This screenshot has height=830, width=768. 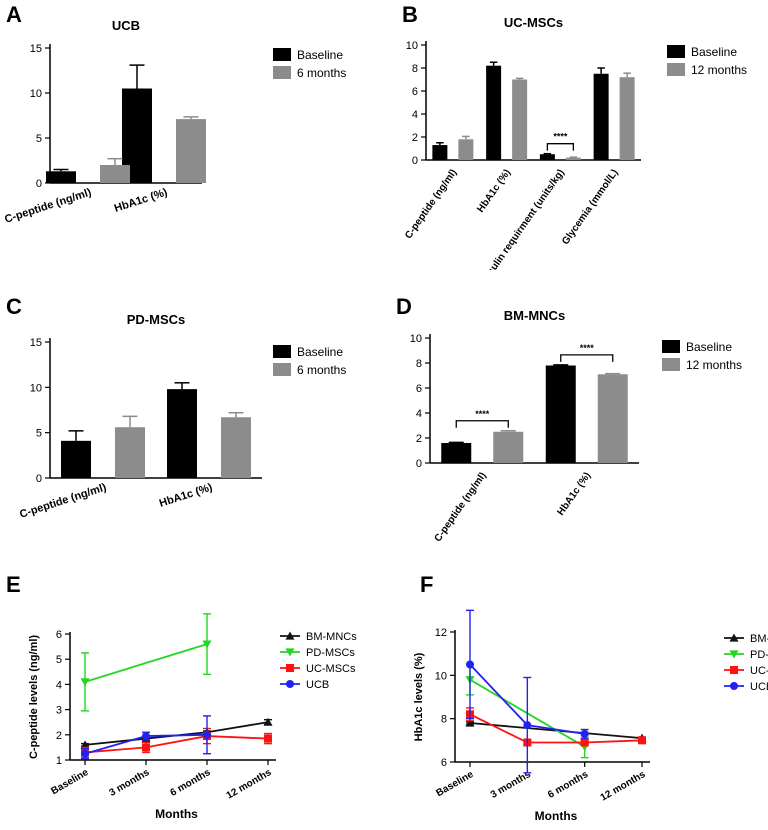 What do you see at coordinates (671, 346) in the screenshot?
I see `legend-swatch-d` at bounding box center [671, 346].